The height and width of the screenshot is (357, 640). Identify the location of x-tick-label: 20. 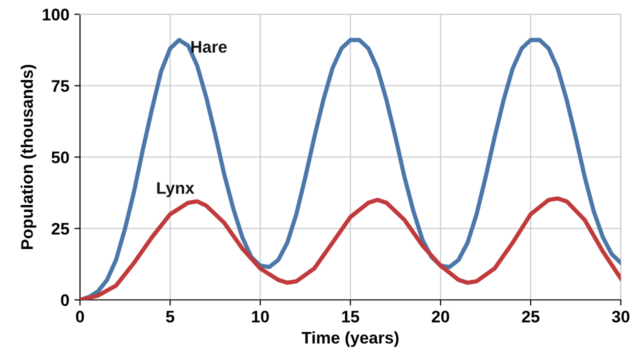
(441, 316).